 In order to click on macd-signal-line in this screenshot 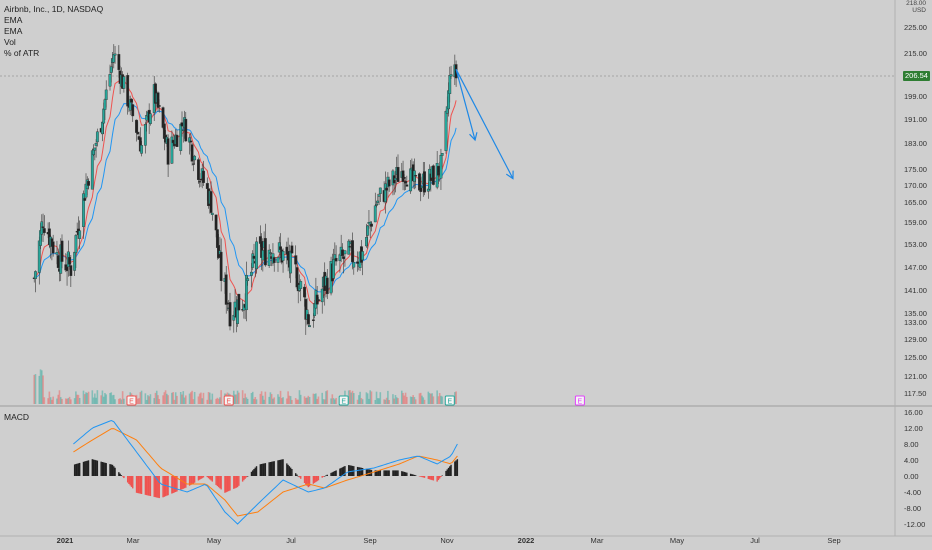, I will do `click(265, 472)`.